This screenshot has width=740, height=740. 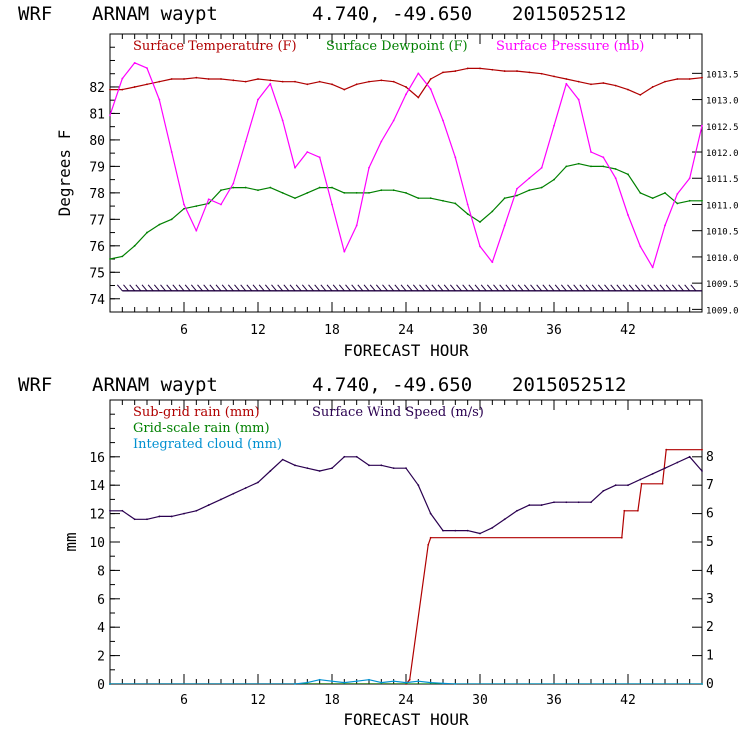 What do you see at coordinates (97, 273) in the screenshot?
I see `y-tick-label: 75` at bounding box center [97, 273].